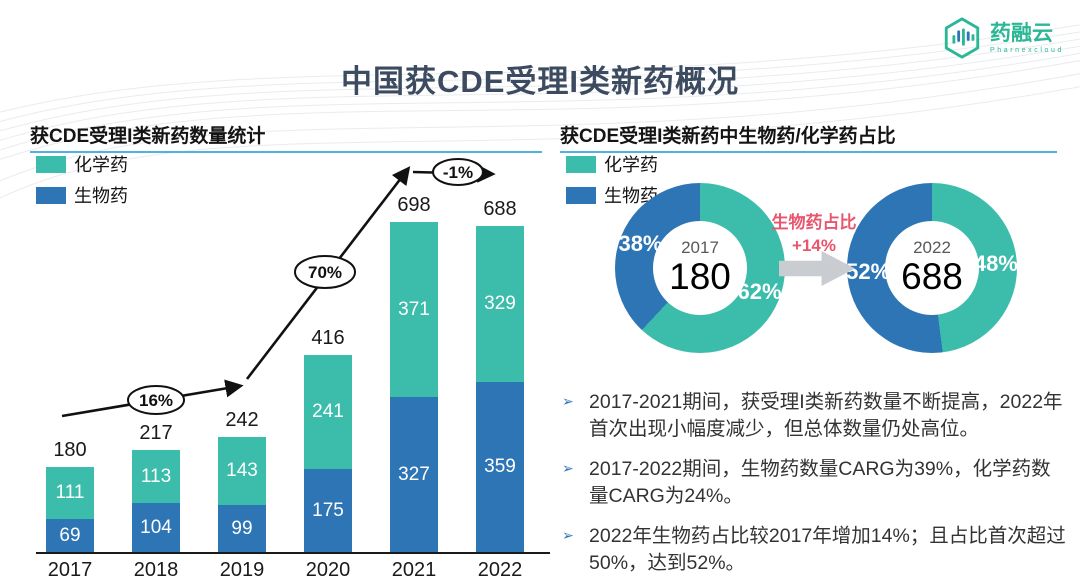 This screenshot has height=585, width=1080. Describe the element at coordinates (540, 81) in the screenshot. I see `page-title: 中国获CDE受理I类新药概况` at that location.